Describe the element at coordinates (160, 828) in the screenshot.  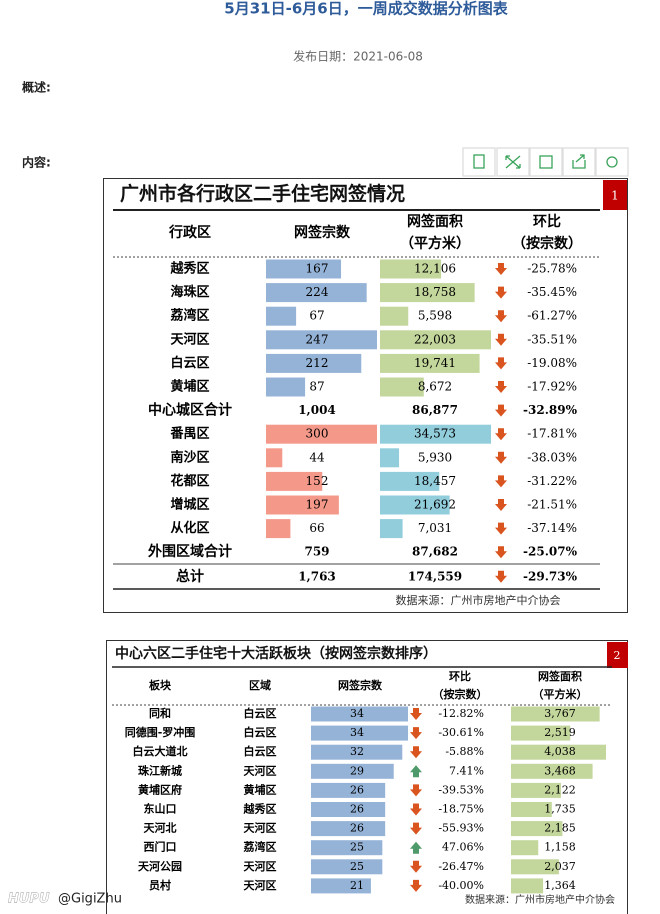
I see `block: 天河北` at that location.